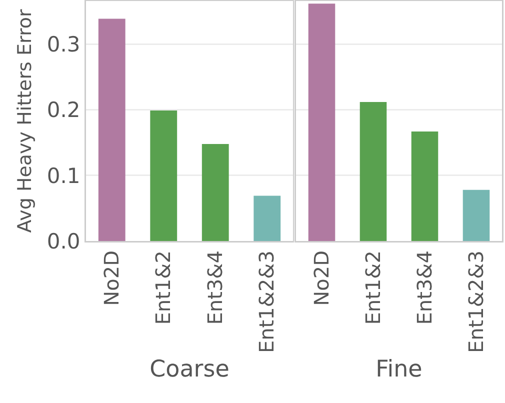 The image size is (505, 403). What do you see at coordinates (25, 121) in the screenshot?
I see `y-axis-title: Avg Heavy Hitters Error` at bounding box center [25, 121].